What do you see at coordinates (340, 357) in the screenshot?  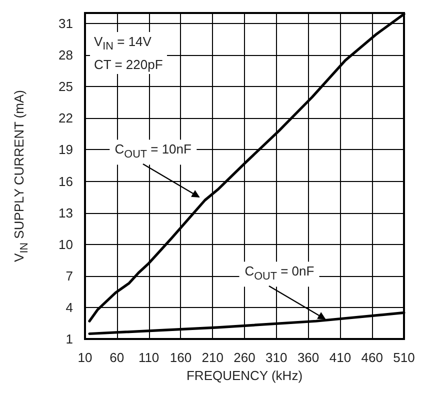 I see `x-tick-label: 410` at bounding box center [340, 357].